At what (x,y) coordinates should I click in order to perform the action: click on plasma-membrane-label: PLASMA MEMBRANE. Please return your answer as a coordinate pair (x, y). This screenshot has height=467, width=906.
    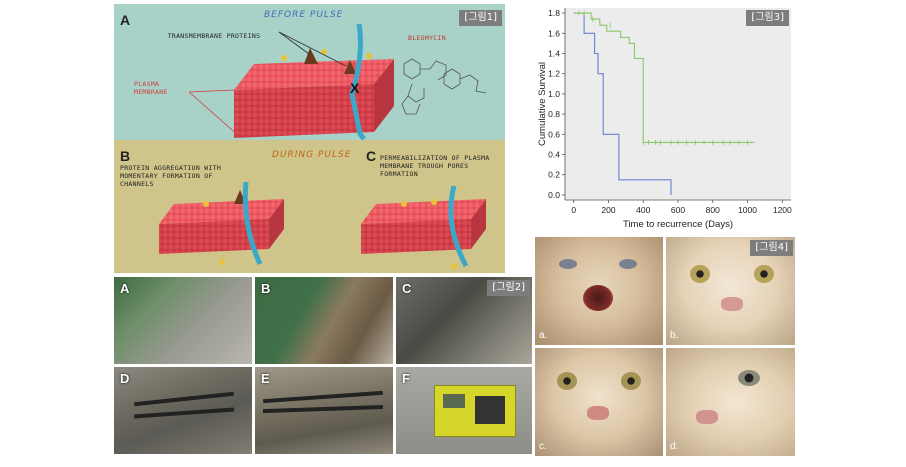
    Looking at the image, I should click on (151, 88).